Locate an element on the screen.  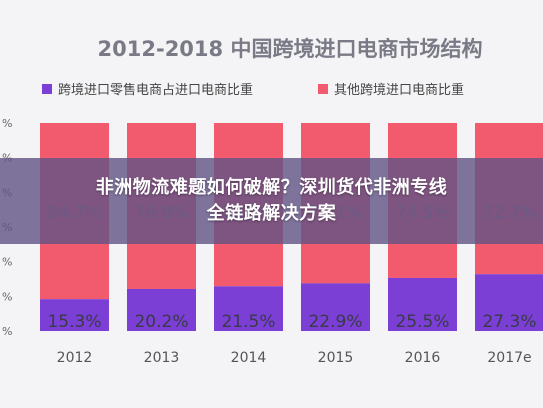
bar-retail-2012 is located at coordinates (74, 315).